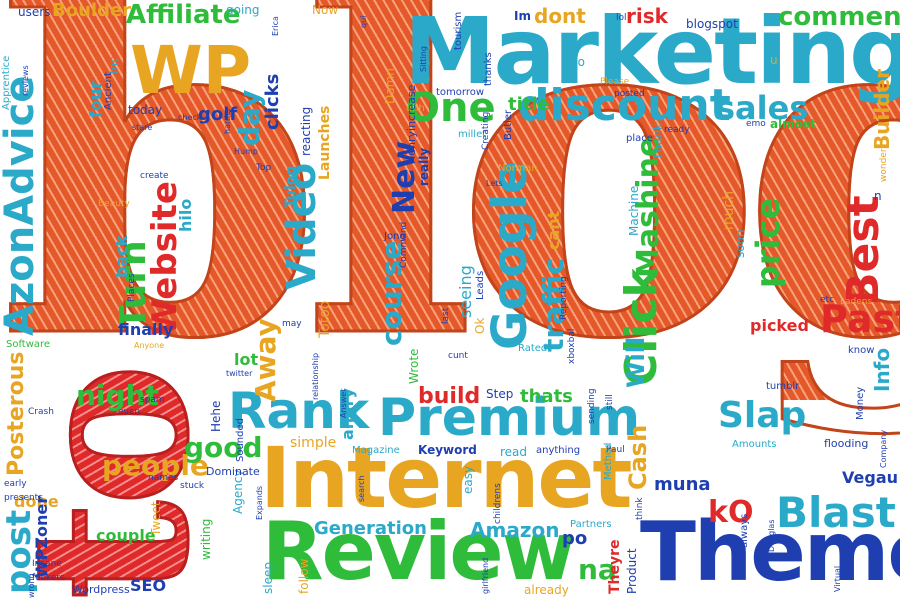 The image size is (900, 600). I want to click on word-place: place, so click(639, 138).